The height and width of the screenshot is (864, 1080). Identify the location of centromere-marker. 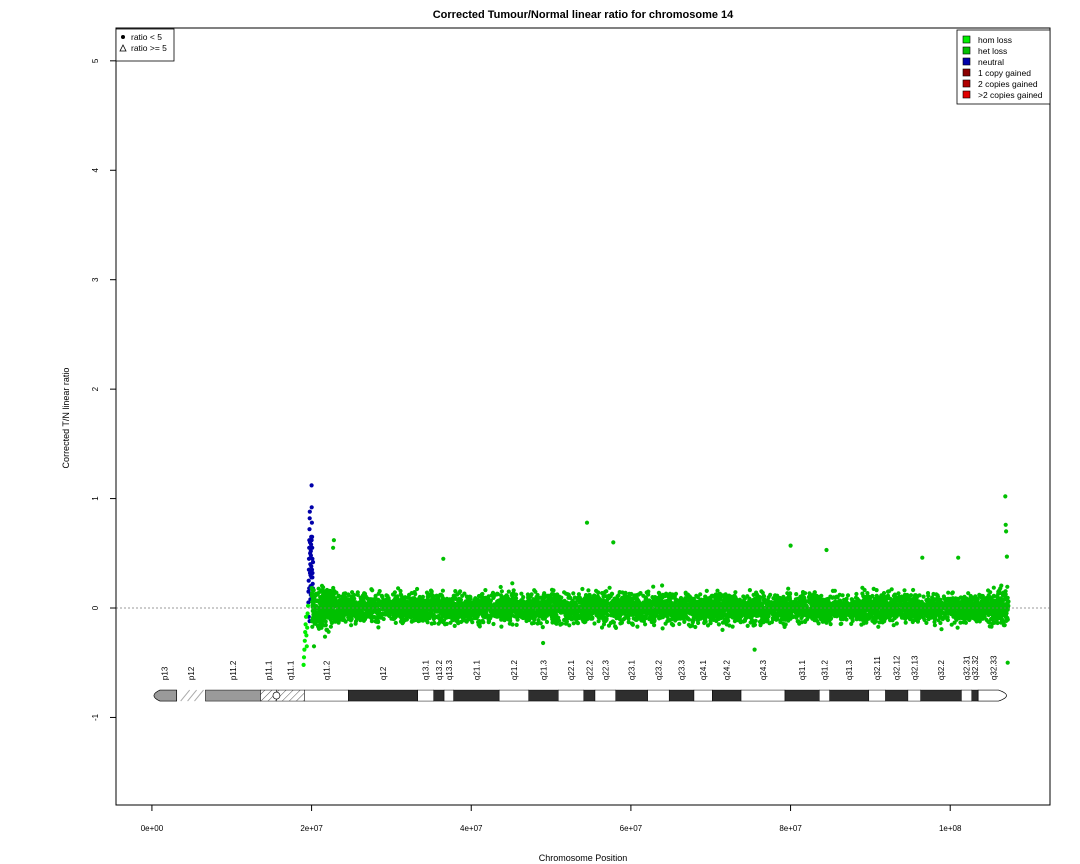
(276, 695).